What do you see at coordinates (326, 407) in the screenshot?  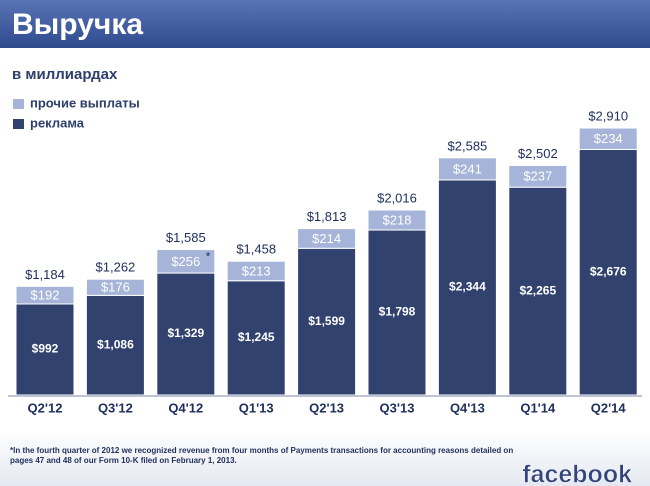 I see `x-tick-label: Q2'13` at bounding box center [326, 407].